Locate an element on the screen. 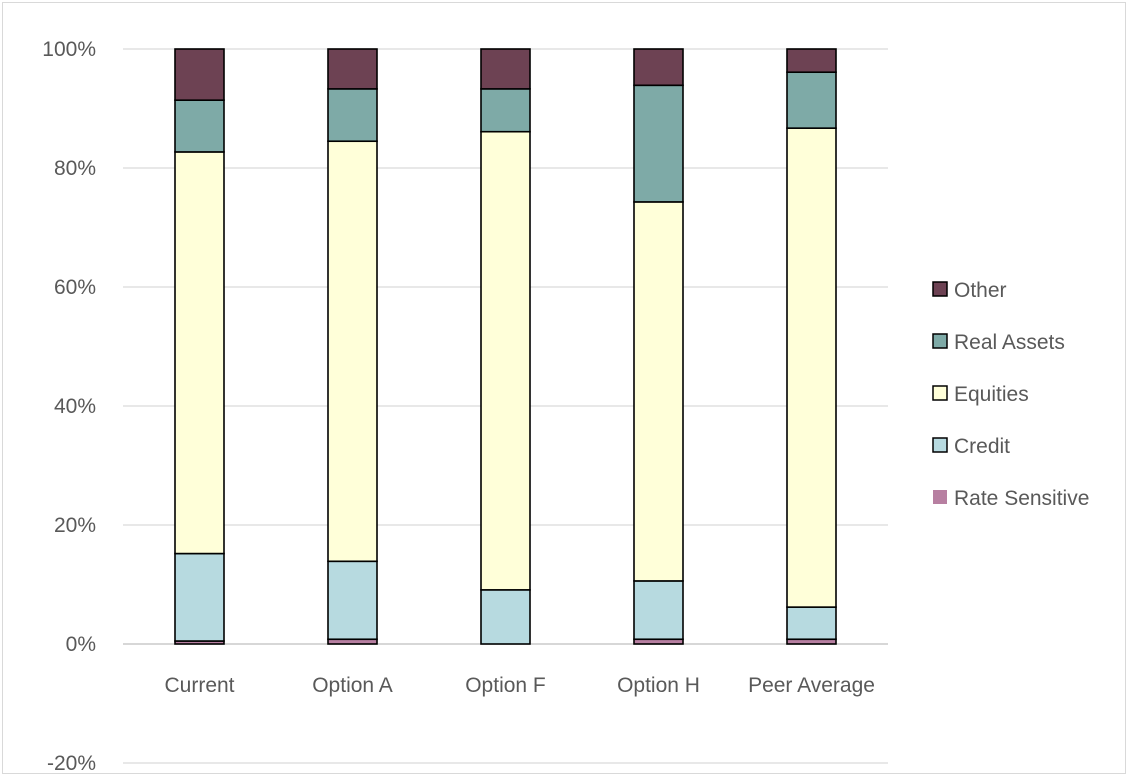  y-tick-label: 0% is located at coordinates (81, 644).